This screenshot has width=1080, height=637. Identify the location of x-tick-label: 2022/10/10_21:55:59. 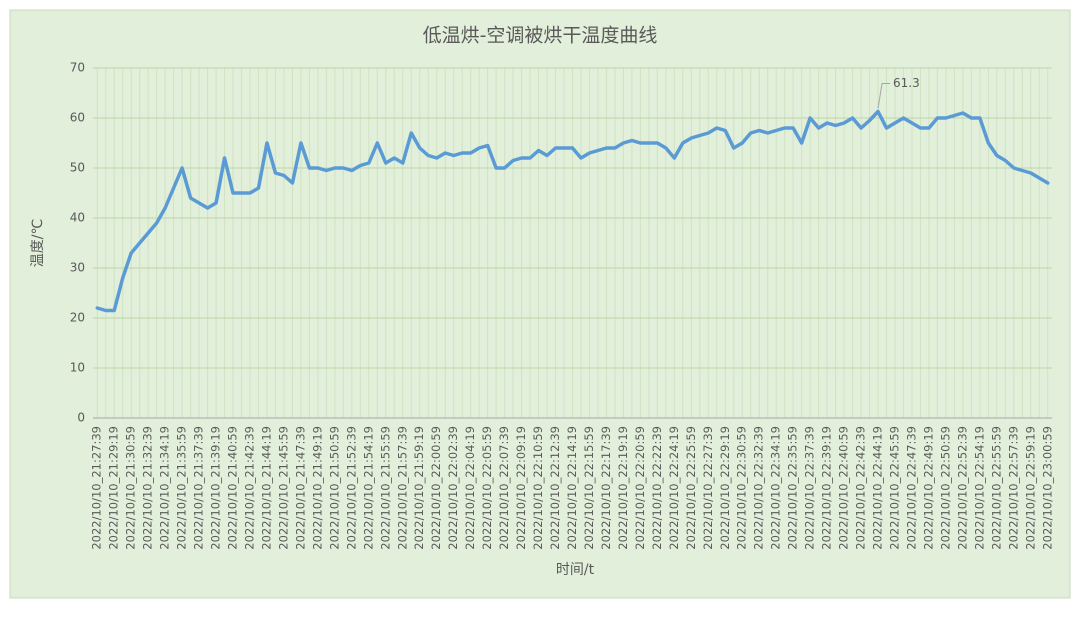
(385, 488).